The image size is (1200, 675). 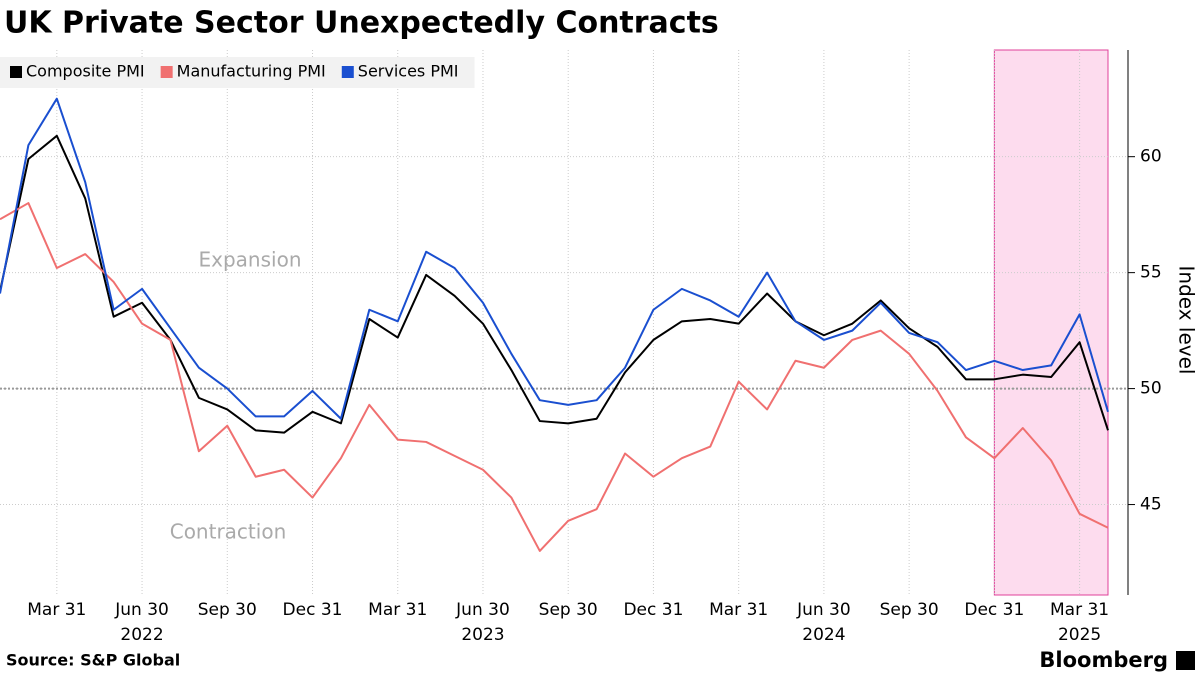 What do you see at coordinates (1103, 660) in the screenshot?
I see `brand: Bloomberg` at bounding box center [1103, 660].